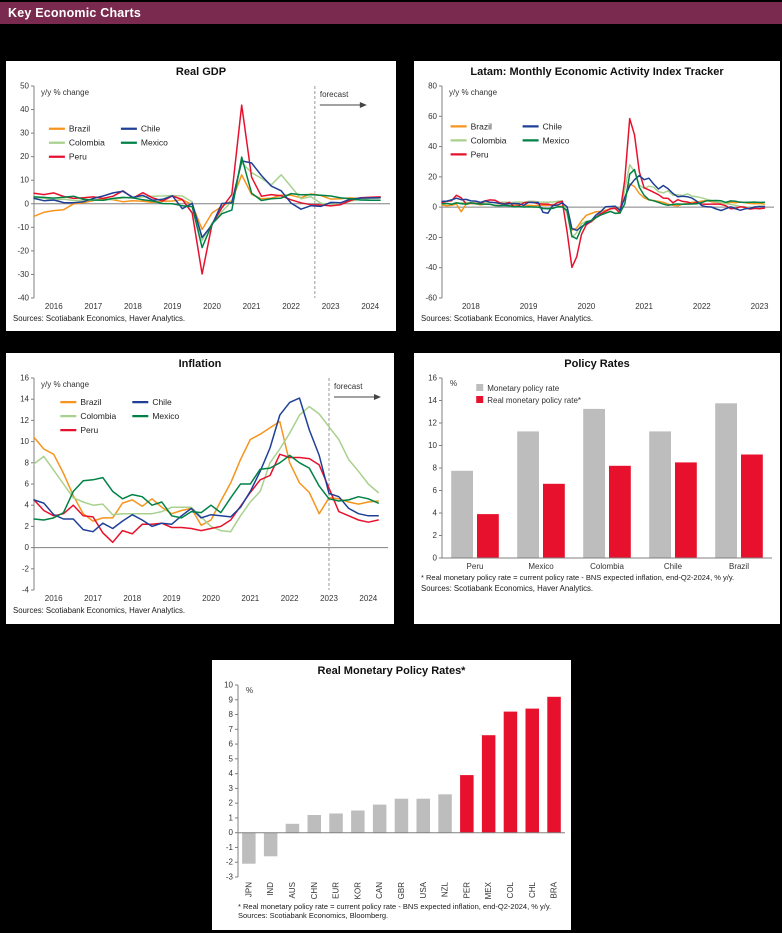 This screenshot has height=933, width=782. Describe the element at coordinates (200, 364) in the screenshot. I see `chart-title-inflation: Inflation` at that location.